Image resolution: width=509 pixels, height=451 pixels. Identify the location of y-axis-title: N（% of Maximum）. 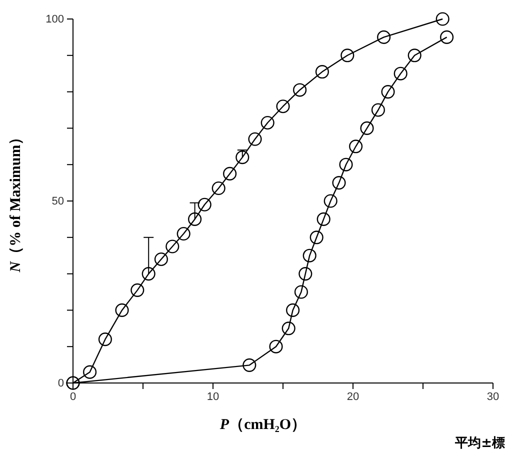
(16, 202).